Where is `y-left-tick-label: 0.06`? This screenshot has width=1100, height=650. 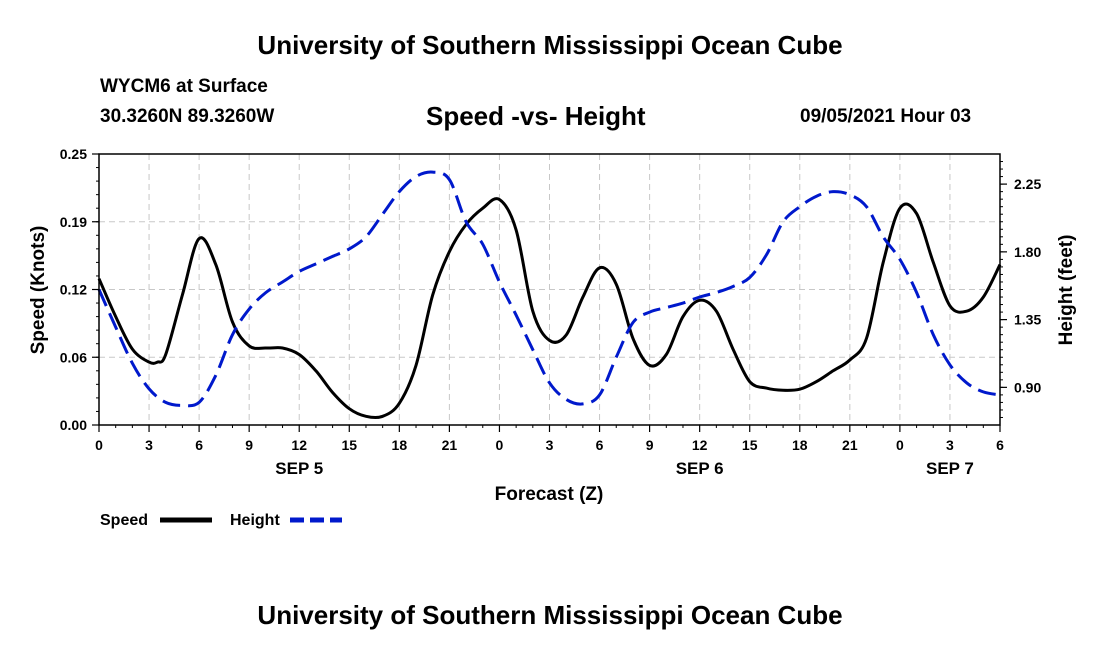 y-left-tick-label: 0.06 is located at coordinates (73, 357).